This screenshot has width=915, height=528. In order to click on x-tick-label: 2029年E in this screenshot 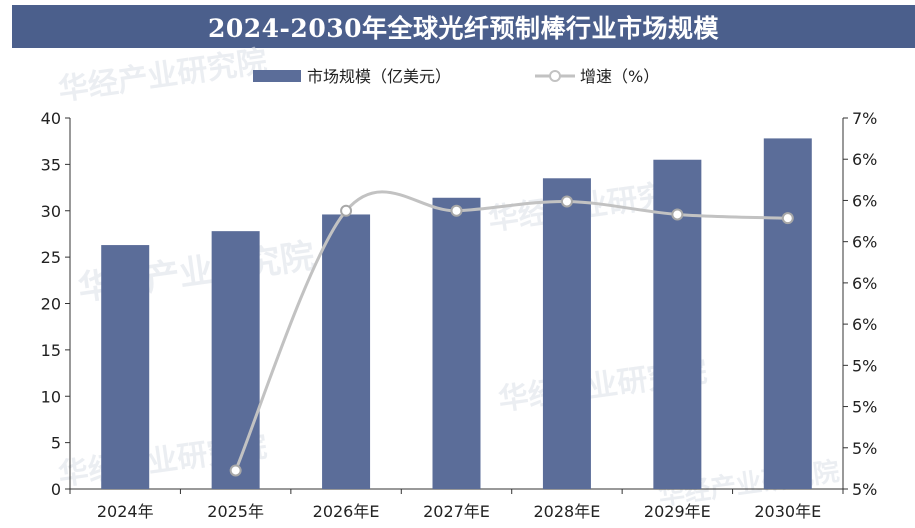, I will do `click(677, 511)`.